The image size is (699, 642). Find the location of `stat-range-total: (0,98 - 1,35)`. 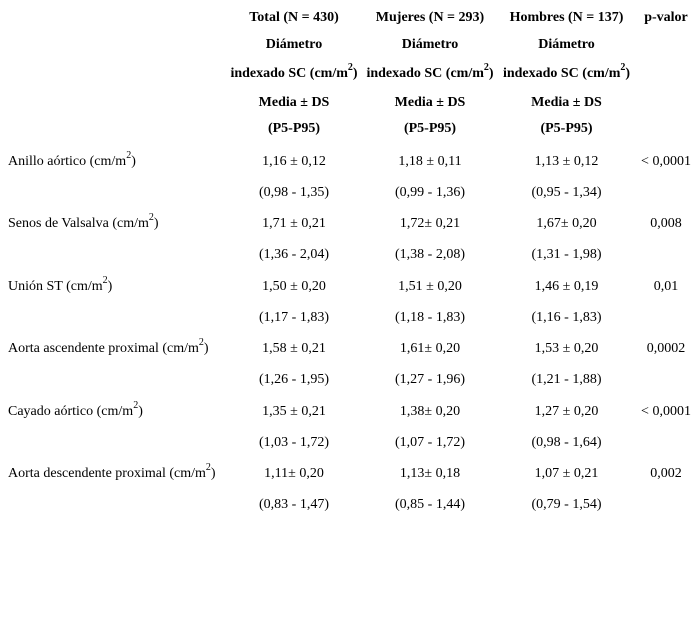

stat-range-total: (0,98 - 1,35) is located at coordinates (294, 192).